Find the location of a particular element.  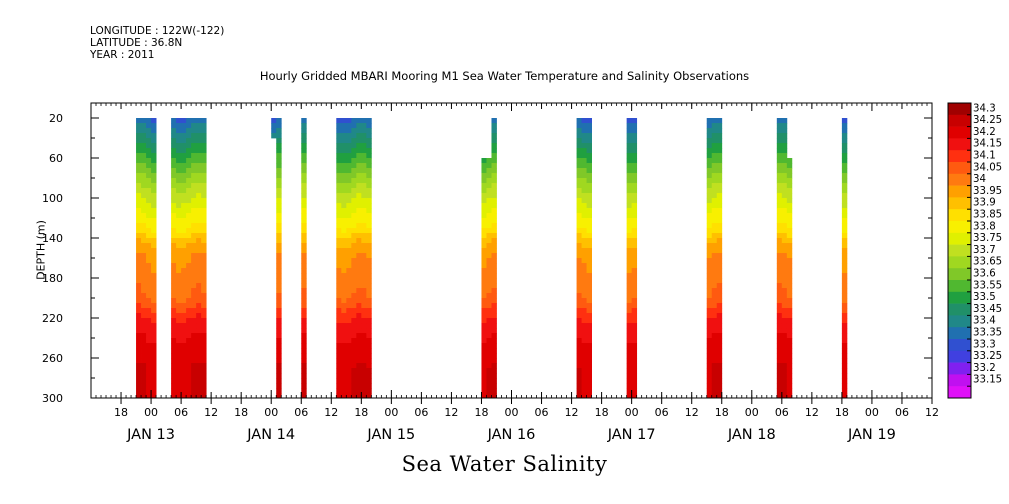

colorbar-label: 34.3 is located at coordinates (984, 108).